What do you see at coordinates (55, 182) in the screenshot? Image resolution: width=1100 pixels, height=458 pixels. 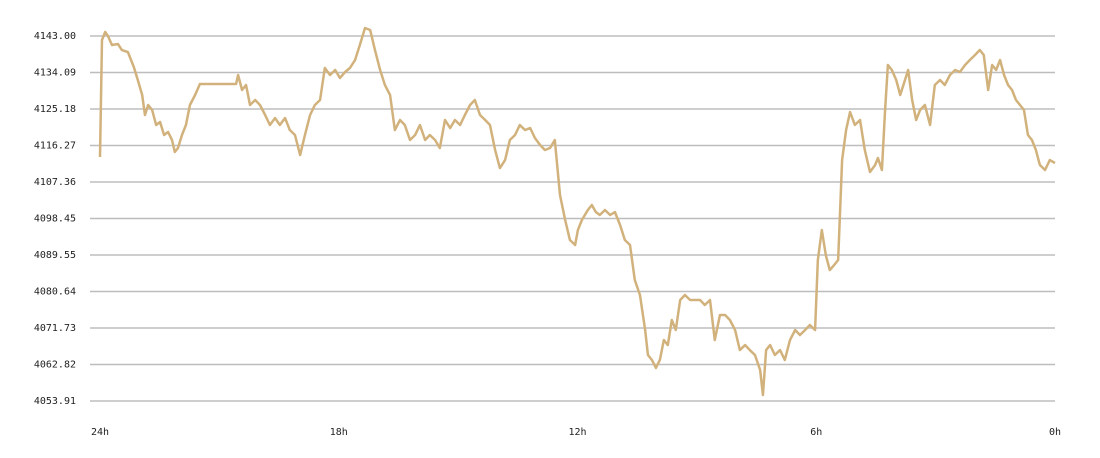 I see `y-tick-label: 4107.36` at bounding box center [55, 182].